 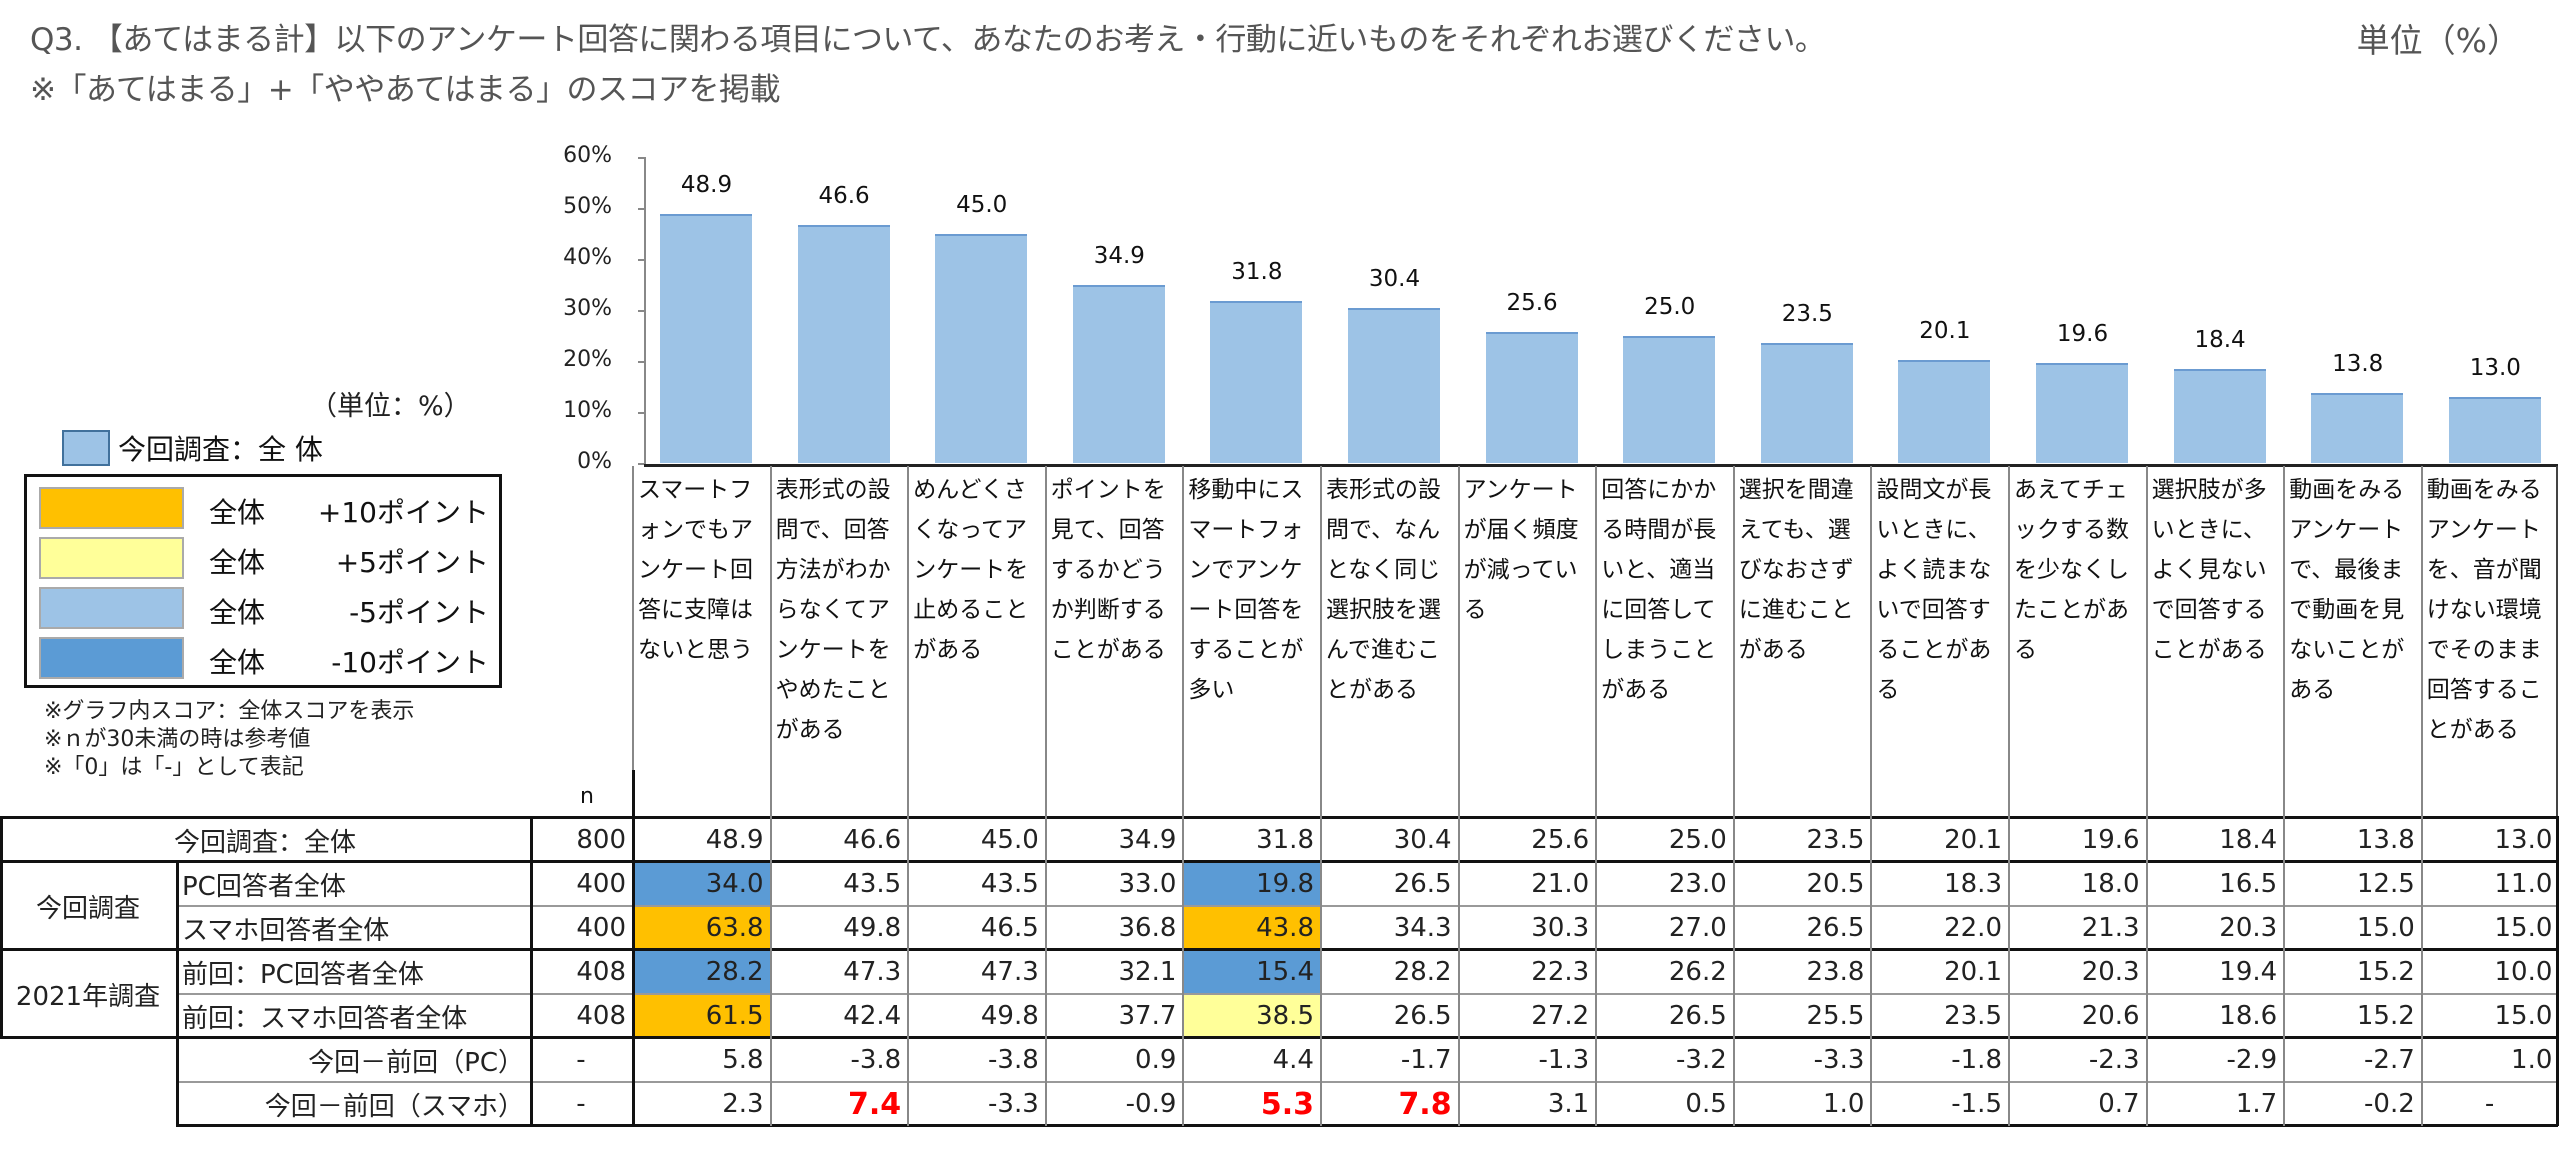 What do you see at coordinates (1119, 256) in the screenshot?
I see `bar-value-label: 34.9` at bounding box center [1119, 256].